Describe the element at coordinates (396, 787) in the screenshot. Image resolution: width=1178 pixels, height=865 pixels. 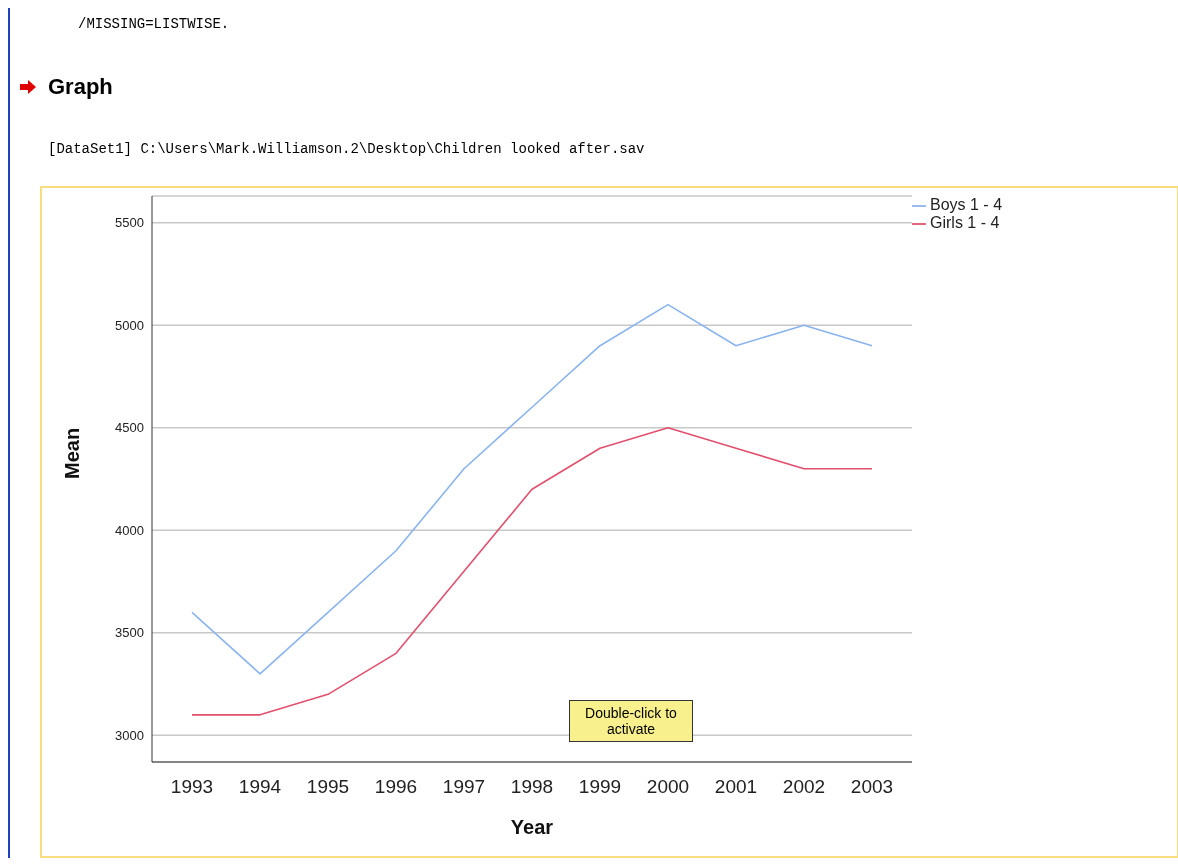
I see `x-tick-label: 1996` at that location.